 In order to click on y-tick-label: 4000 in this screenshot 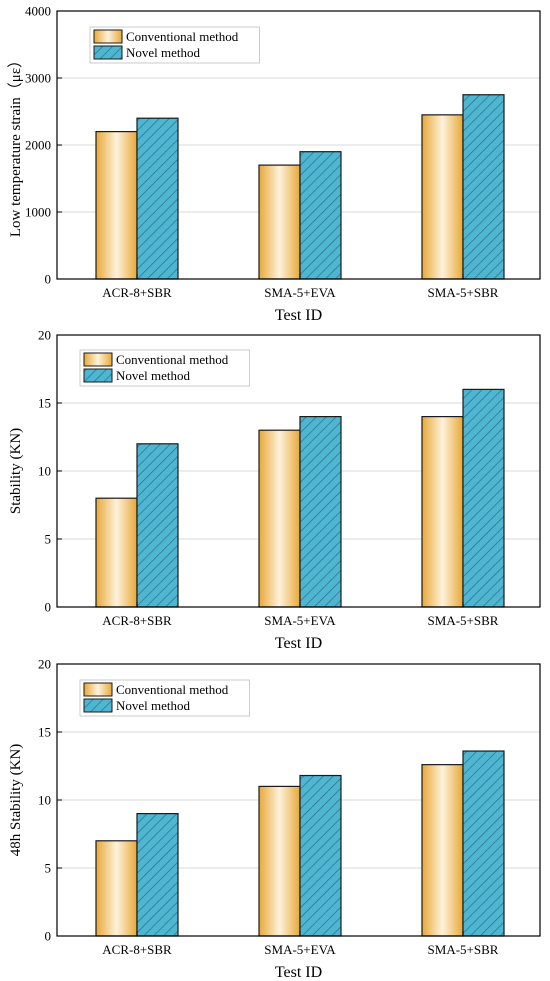, I will do `click(38, 11)`.